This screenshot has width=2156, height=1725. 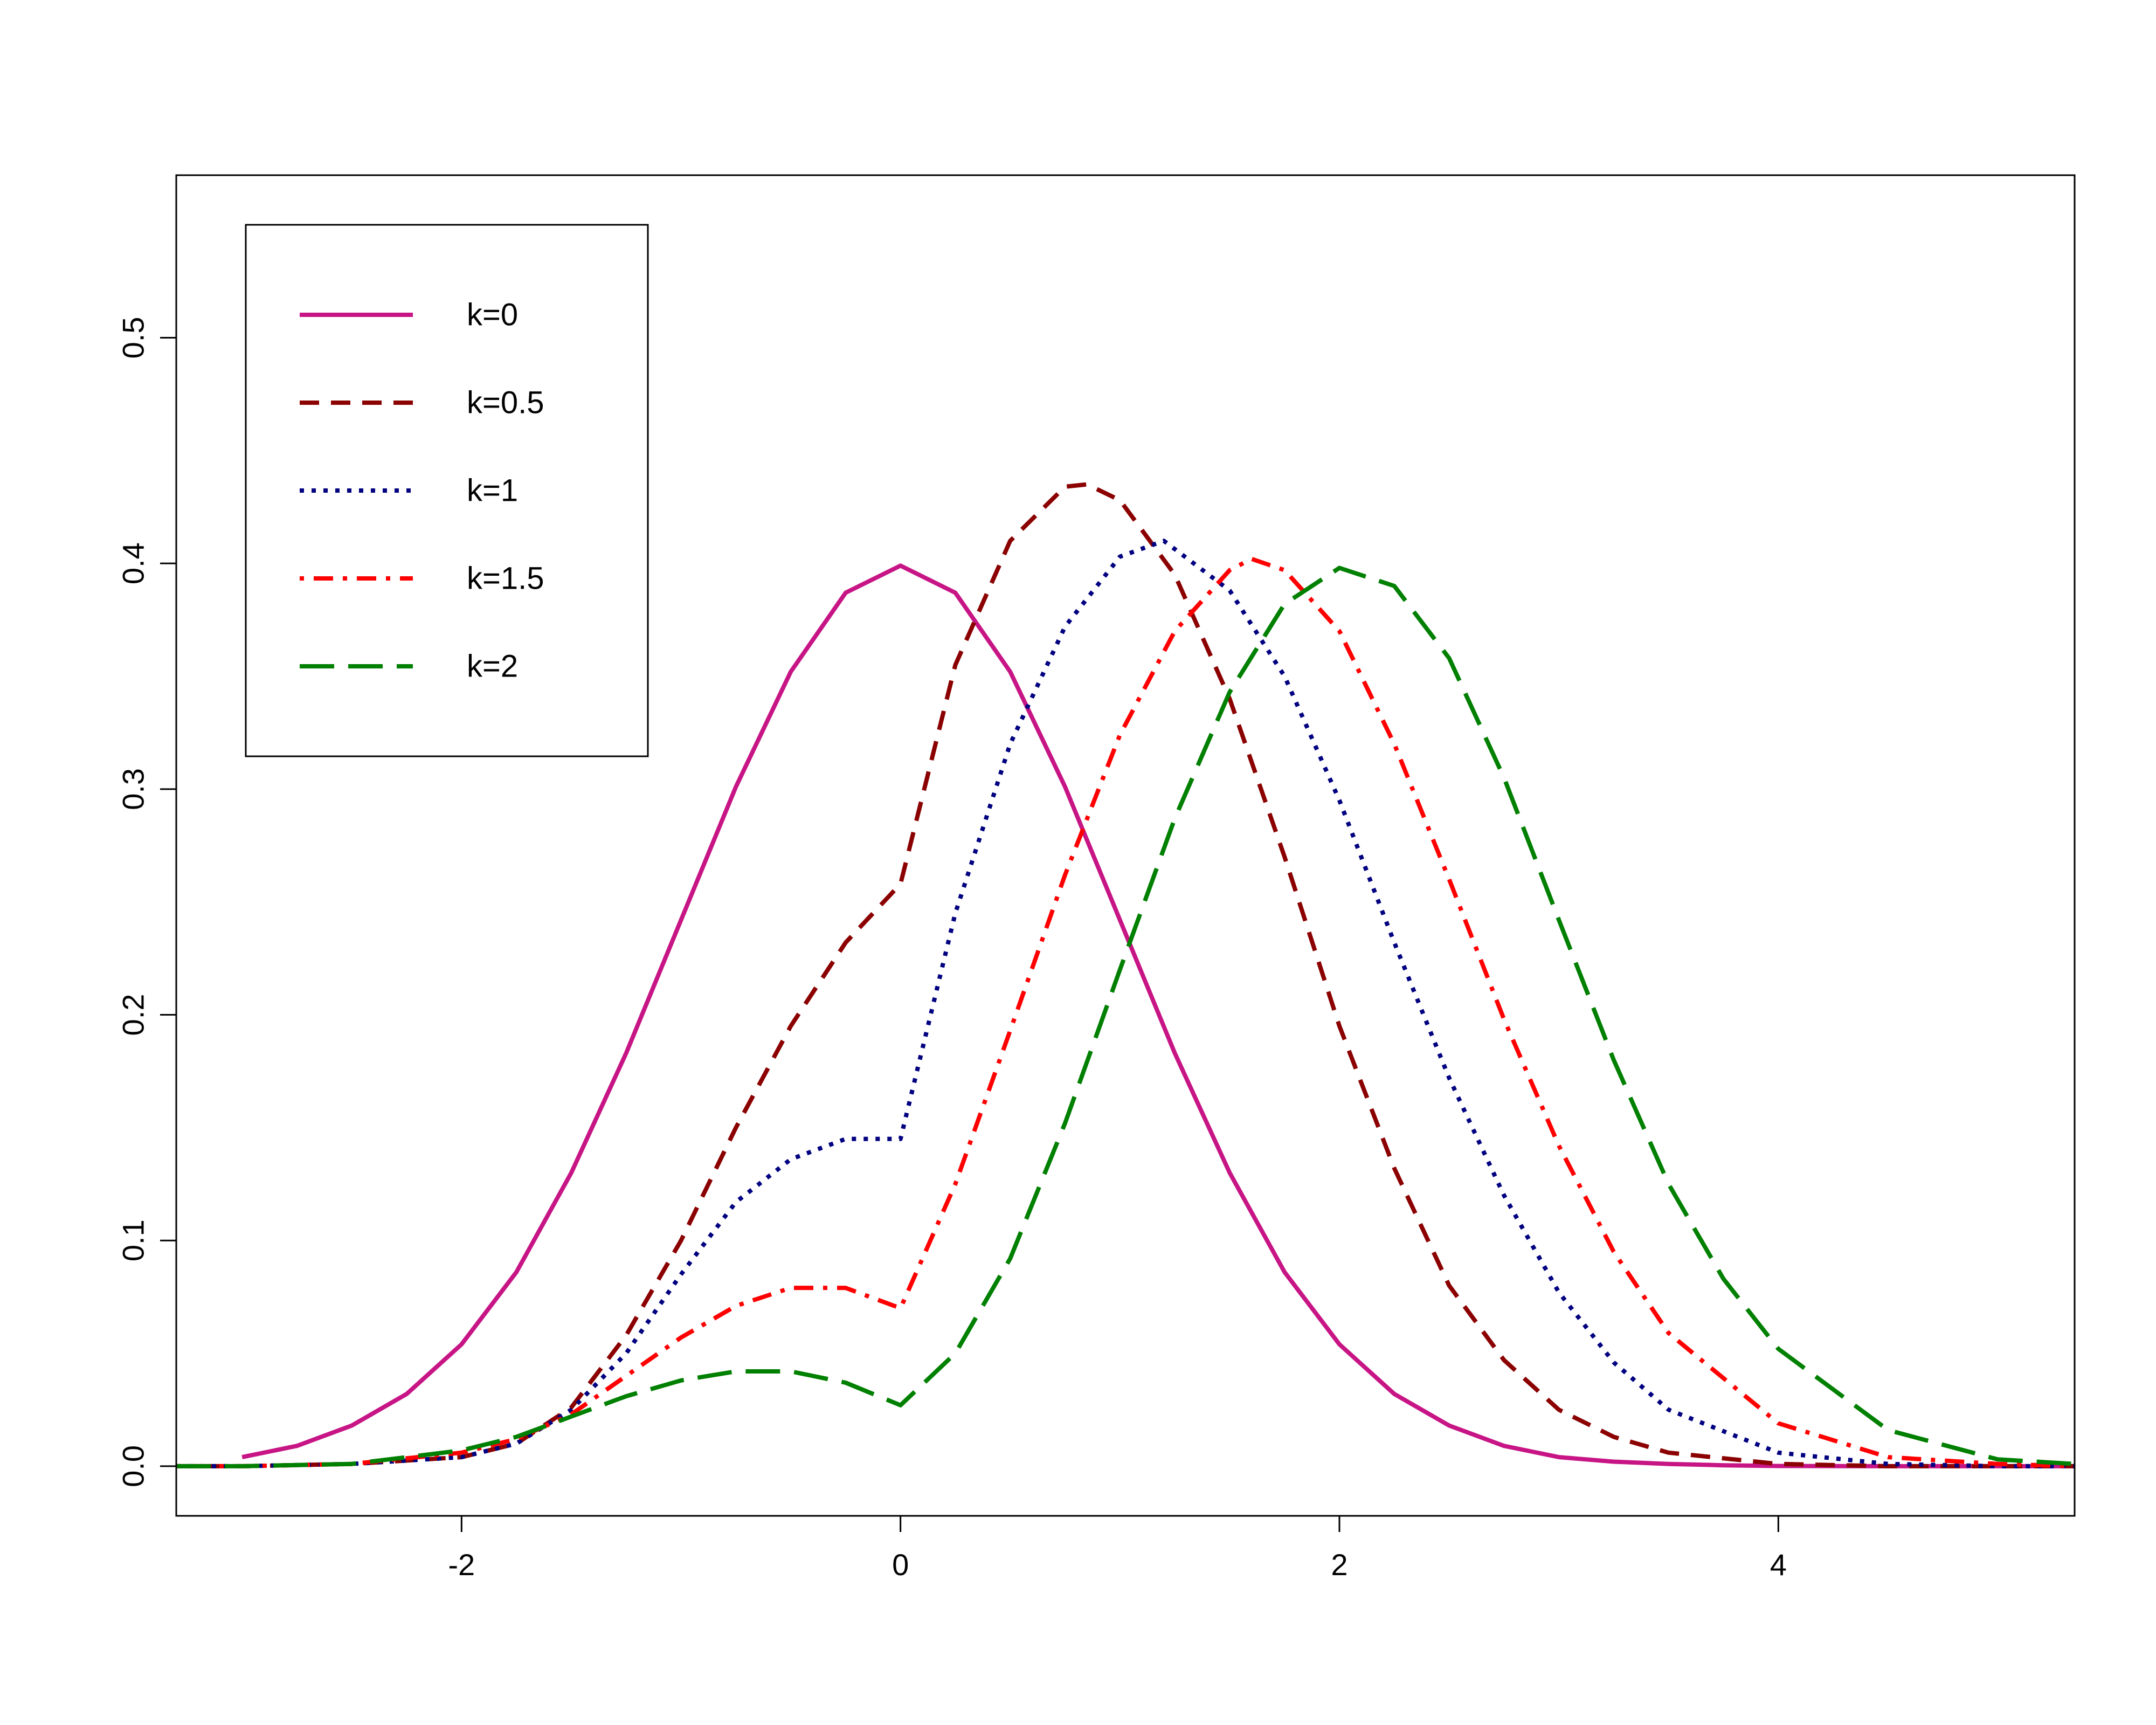 What do you see at coordinates (147, 902) in the screenshot?
I see `y-axis: 0.0 0.1 0.2 0.3 0.4 0.5` at bounding box center [147, 902].